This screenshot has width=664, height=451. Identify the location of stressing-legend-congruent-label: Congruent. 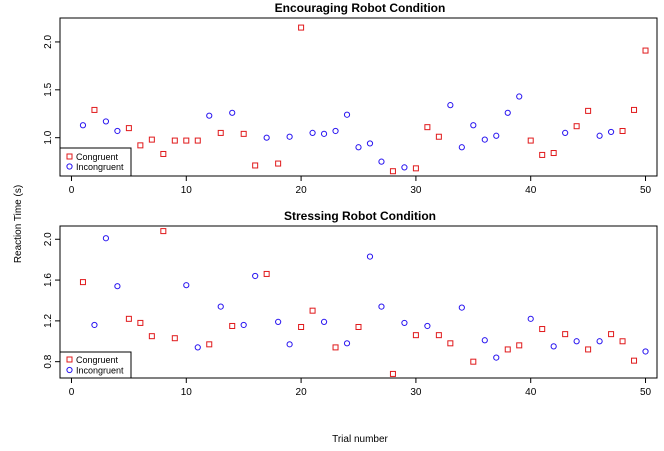
(97, 360).